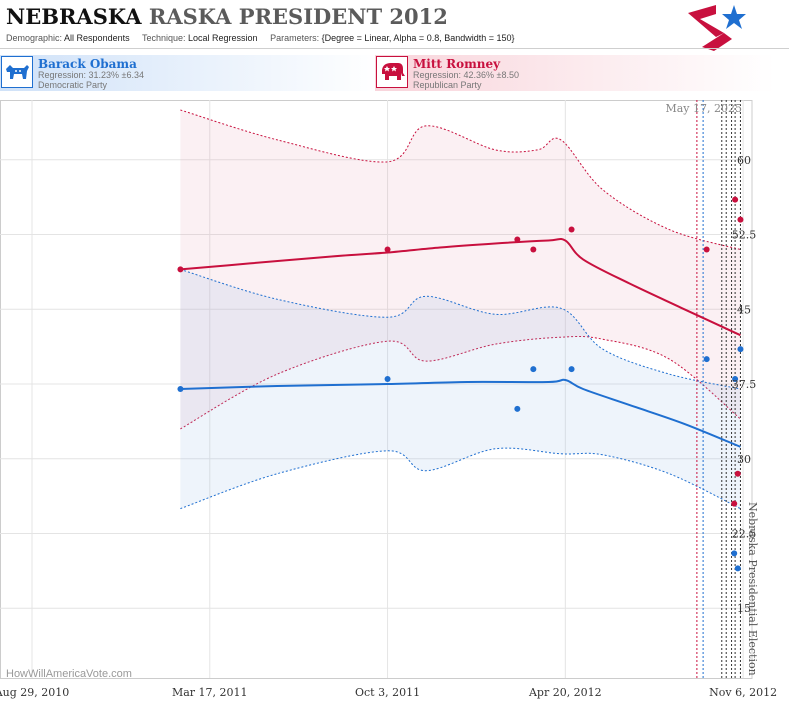 This screenshot has width=789, height=704. What do you see at coordinates (392, 72) in the screenshot?
I see `elephant-icon` at bounding box center [392, 72].